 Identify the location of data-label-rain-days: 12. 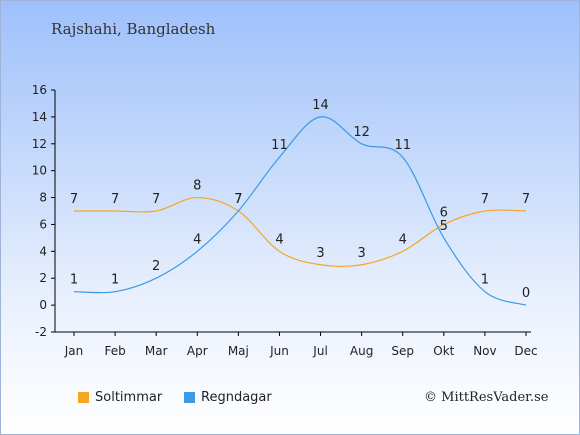
(361, 132).